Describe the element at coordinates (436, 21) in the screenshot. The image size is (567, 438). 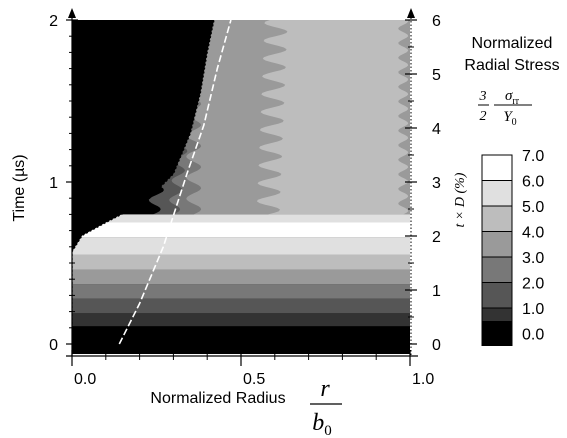
I see `y-right-tick-label: 6` at that location.